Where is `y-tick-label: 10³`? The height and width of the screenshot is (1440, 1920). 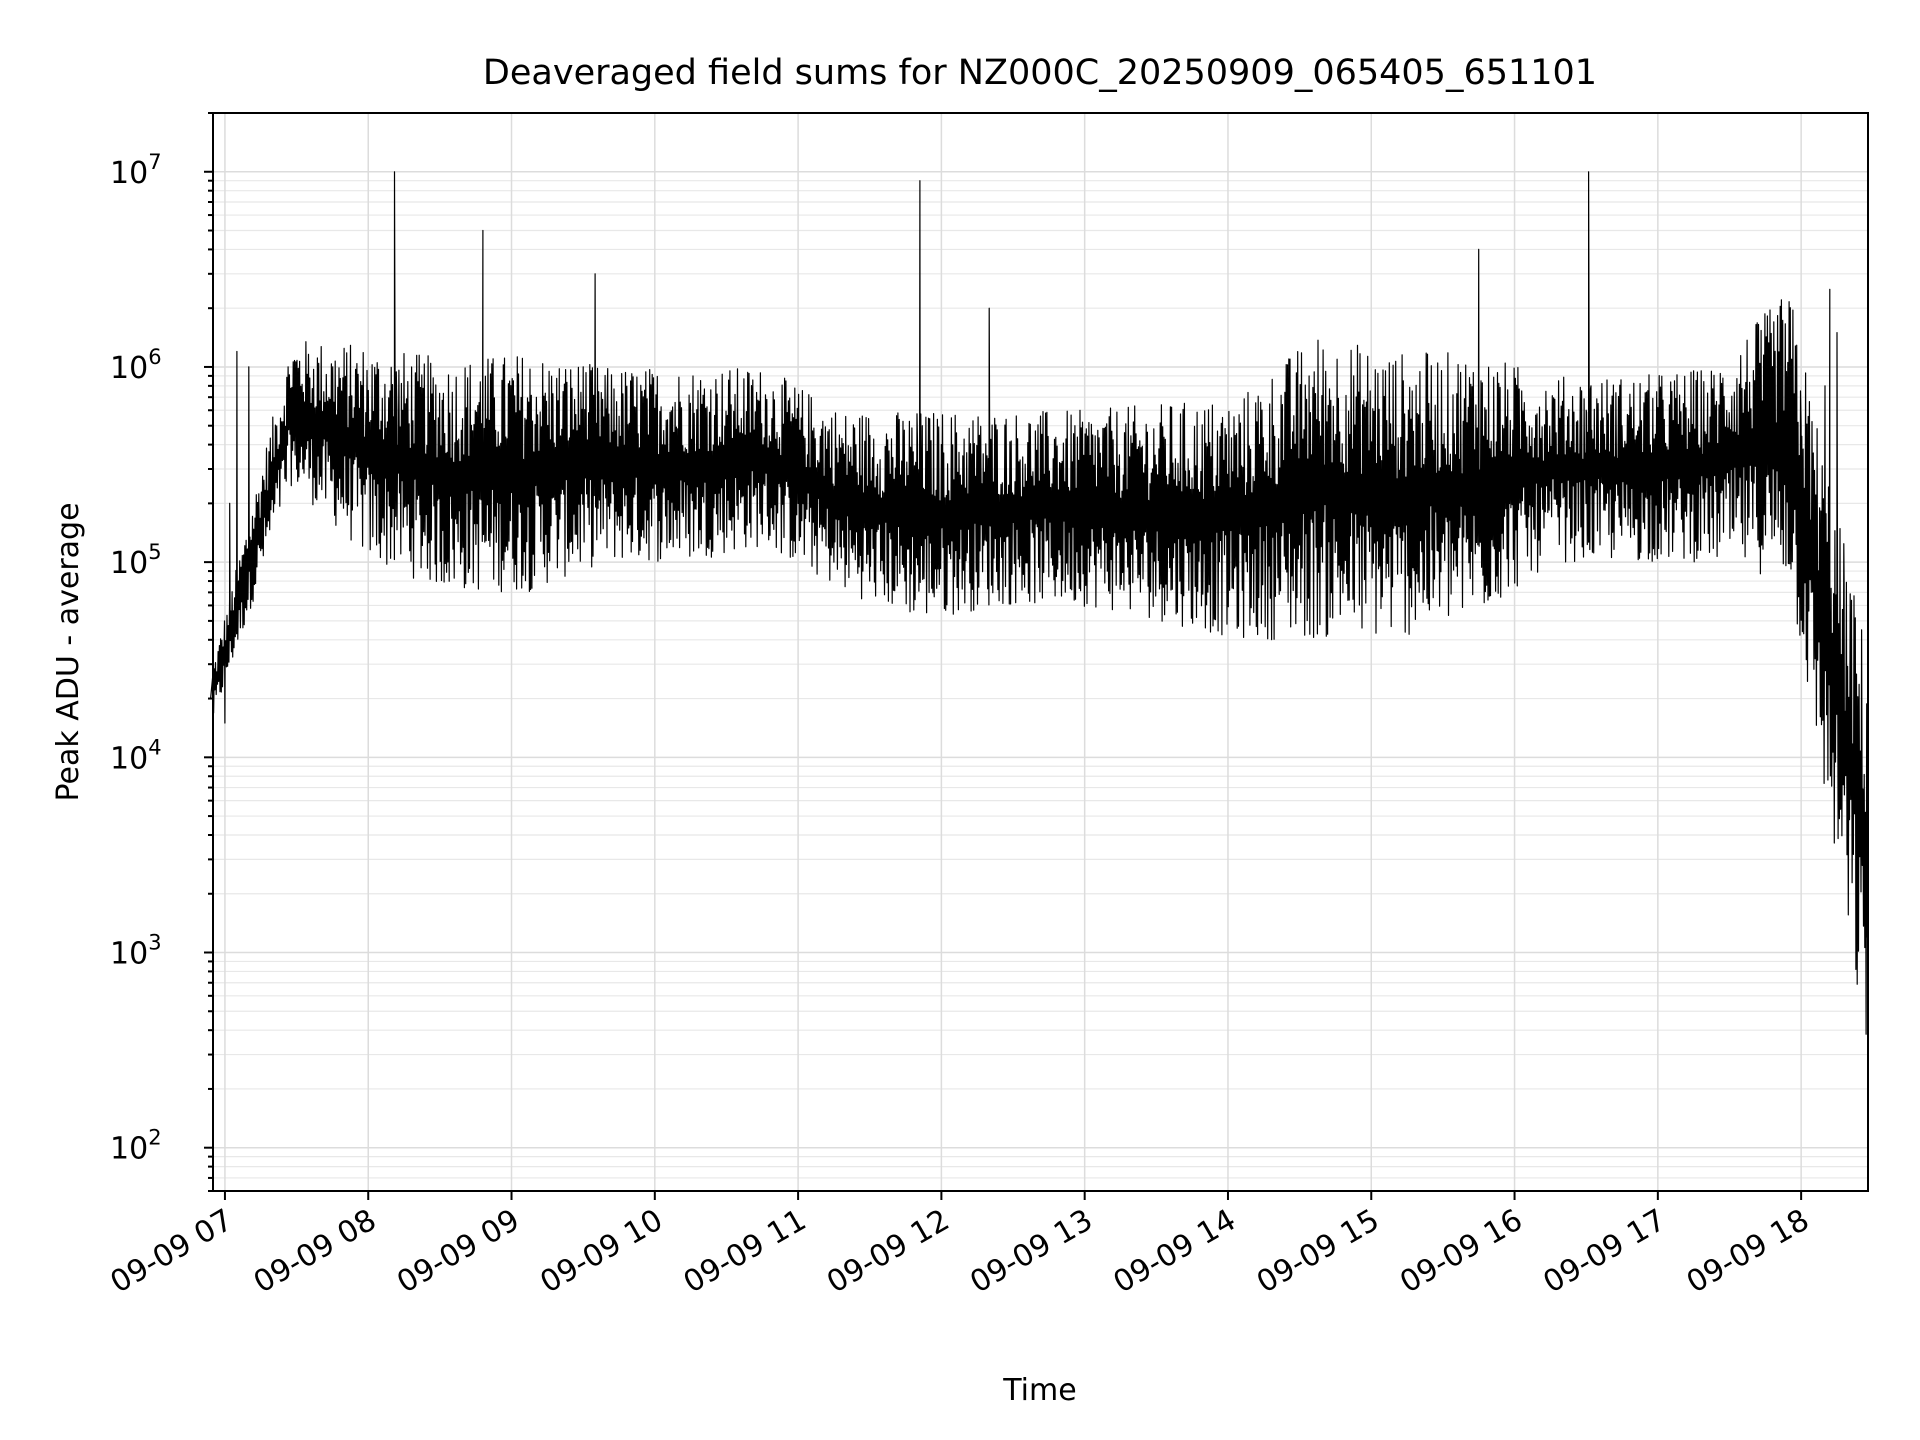
y-tick-label: 10³ is located at coordinates (136, 951).